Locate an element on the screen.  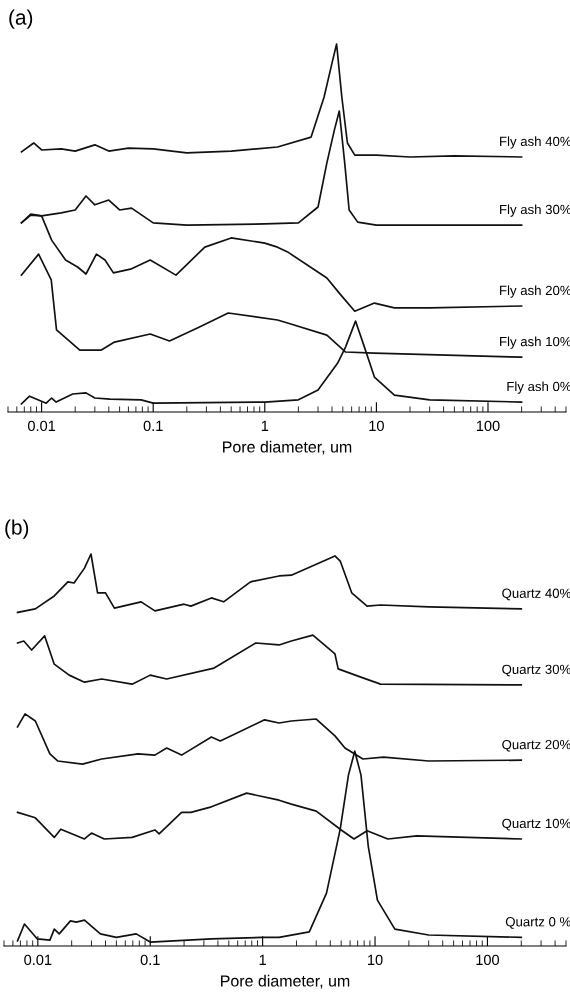
series-label: Quartz 20% is located at coordinates (536, 745).